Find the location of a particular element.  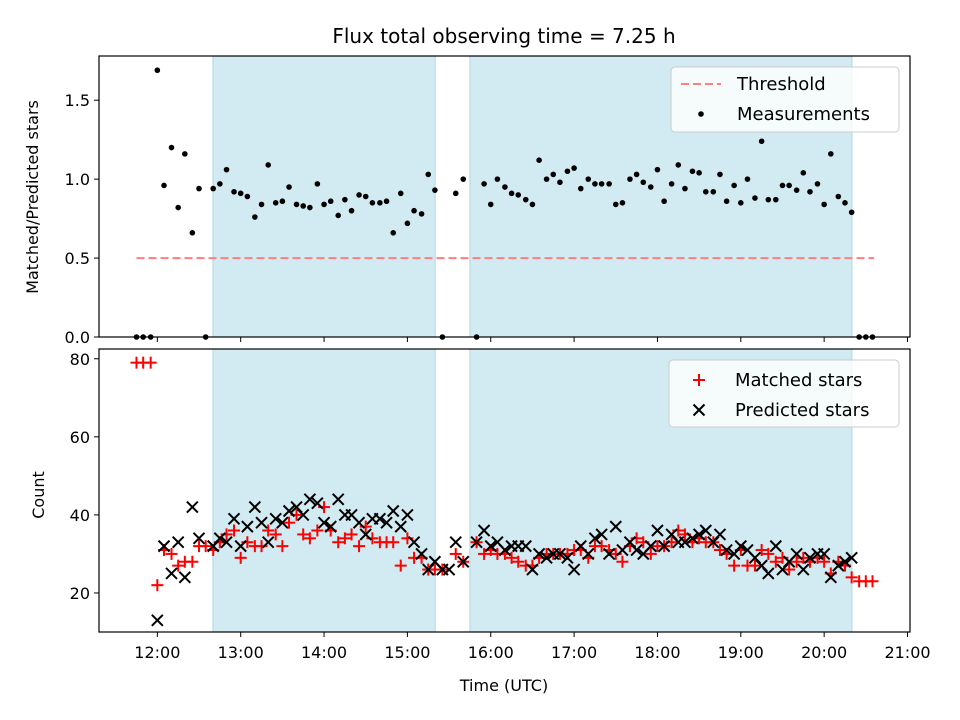

x-tick-label: 13:00 is located at coordinates (241, 652).